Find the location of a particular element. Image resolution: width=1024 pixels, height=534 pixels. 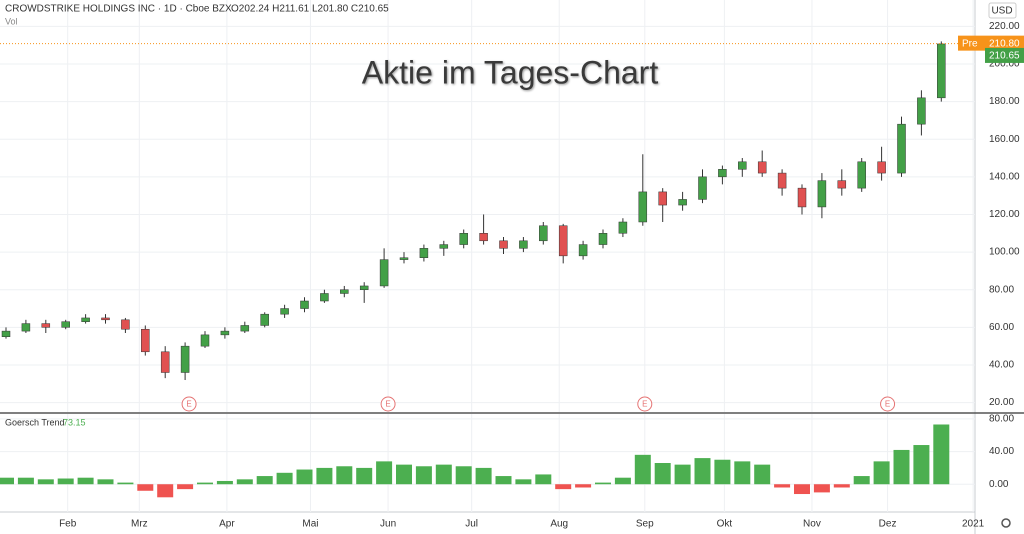

x-tick-label: Dez is located at coordinates (888, 524).